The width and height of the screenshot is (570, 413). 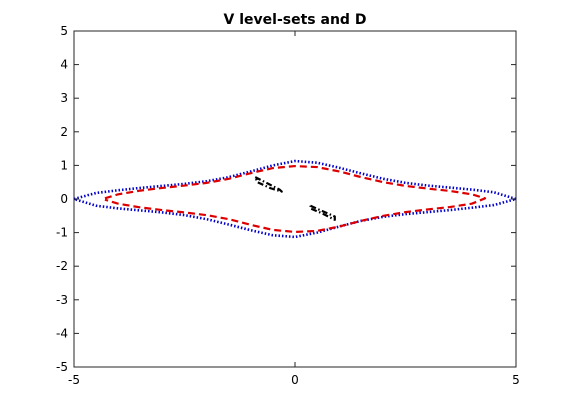 What do you see at coordinates (62, 266) in the screenshot?
I see `y-tick-label: -2` at bounding box center [62, 266].